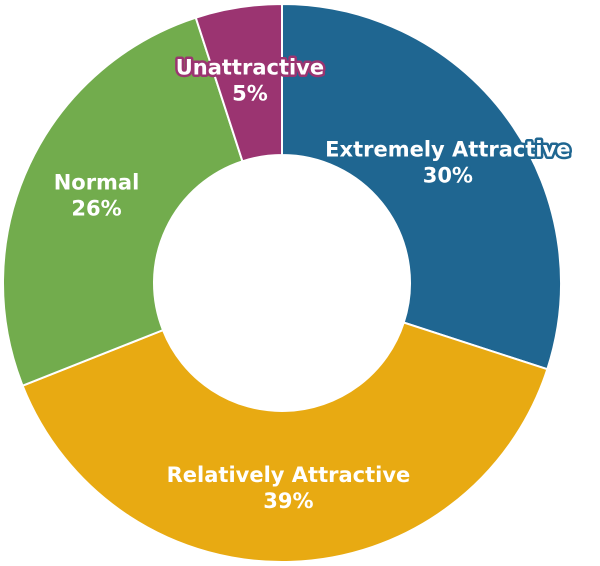 This screenshot has height=566, width=600. Describe the element at coordinates (447, 150) in the screenshot. I see `slice-label: Extremely Attractive` at that location.